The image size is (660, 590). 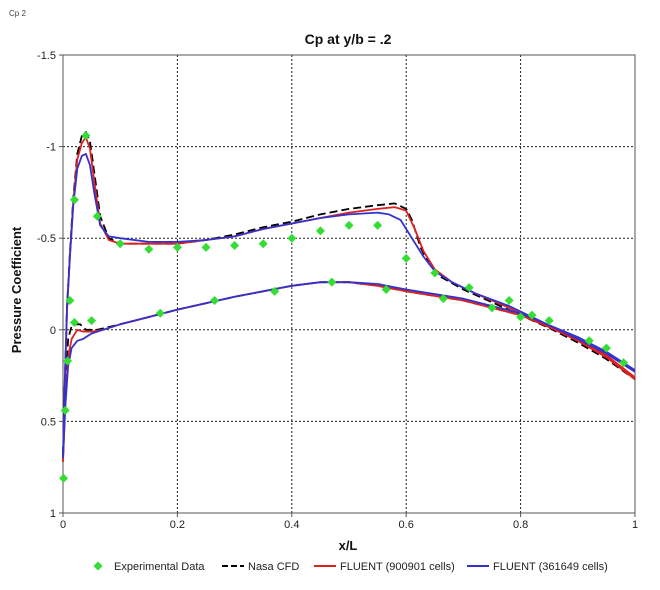 I want to click on y-tick-label: -1.5, so click(x=46, y=56).